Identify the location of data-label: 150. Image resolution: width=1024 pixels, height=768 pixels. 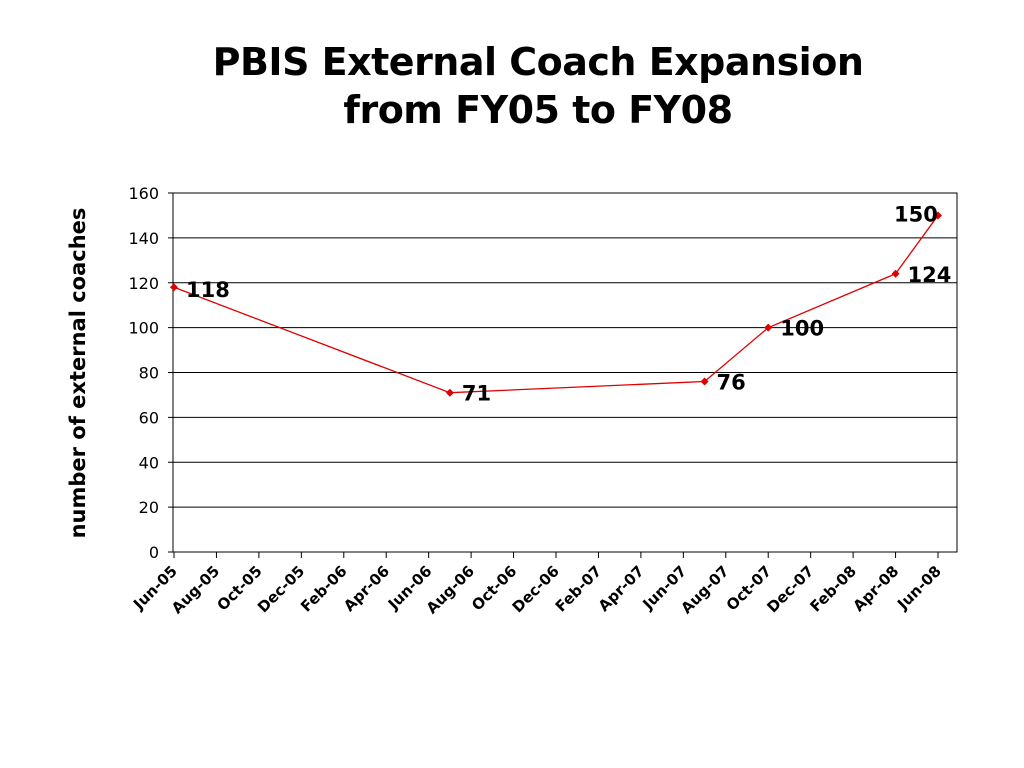
(916, 214).